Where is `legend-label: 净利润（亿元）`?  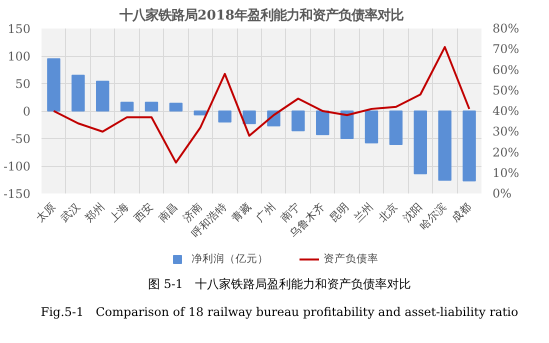 legend-label: 净利润（亿元） is located at coordinates (230, 259).